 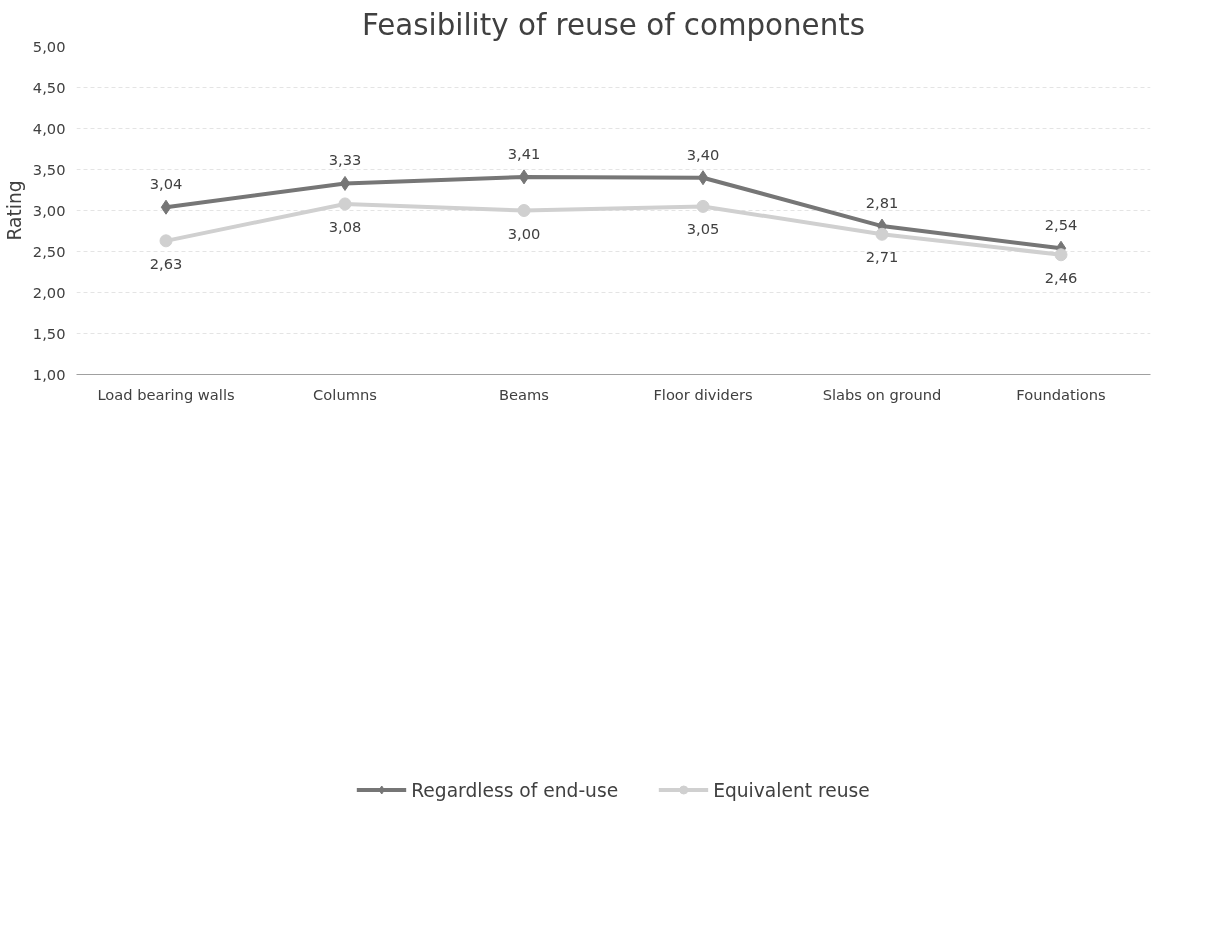 What do you see at coordinates (515, 790) in the screenshot?
I see `legend-label: Regardless of end-use` at bounding box center [515, 790].